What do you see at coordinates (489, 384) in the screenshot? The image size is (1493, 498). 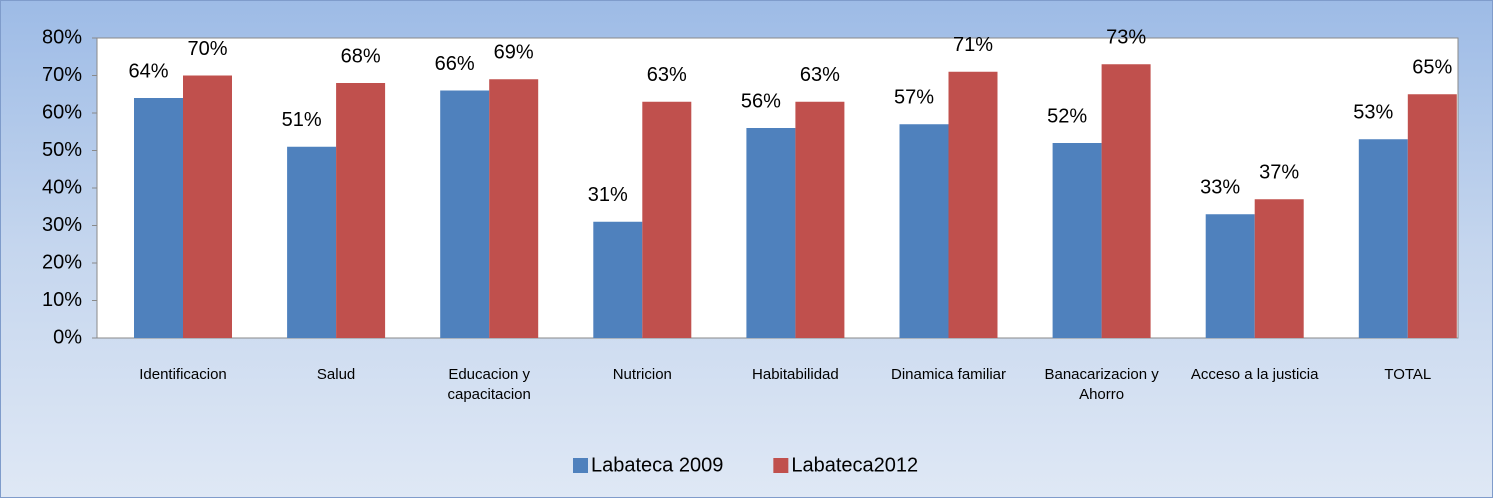 I see `x-tick-label: Educacion y capacitacion` at bounding box center [489, 384].